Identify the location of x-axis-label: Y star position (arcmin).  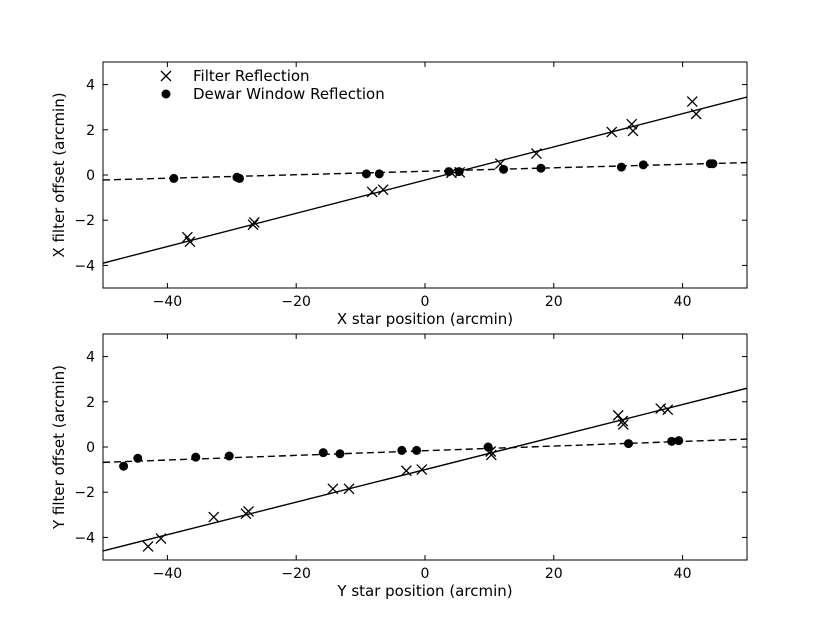
(424, 591).